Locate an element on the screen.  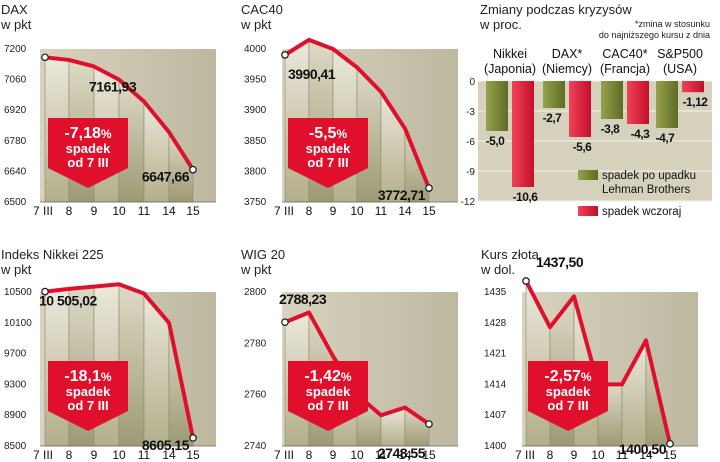
y-tick-label: 2800 is located at coordinates (255, 292).